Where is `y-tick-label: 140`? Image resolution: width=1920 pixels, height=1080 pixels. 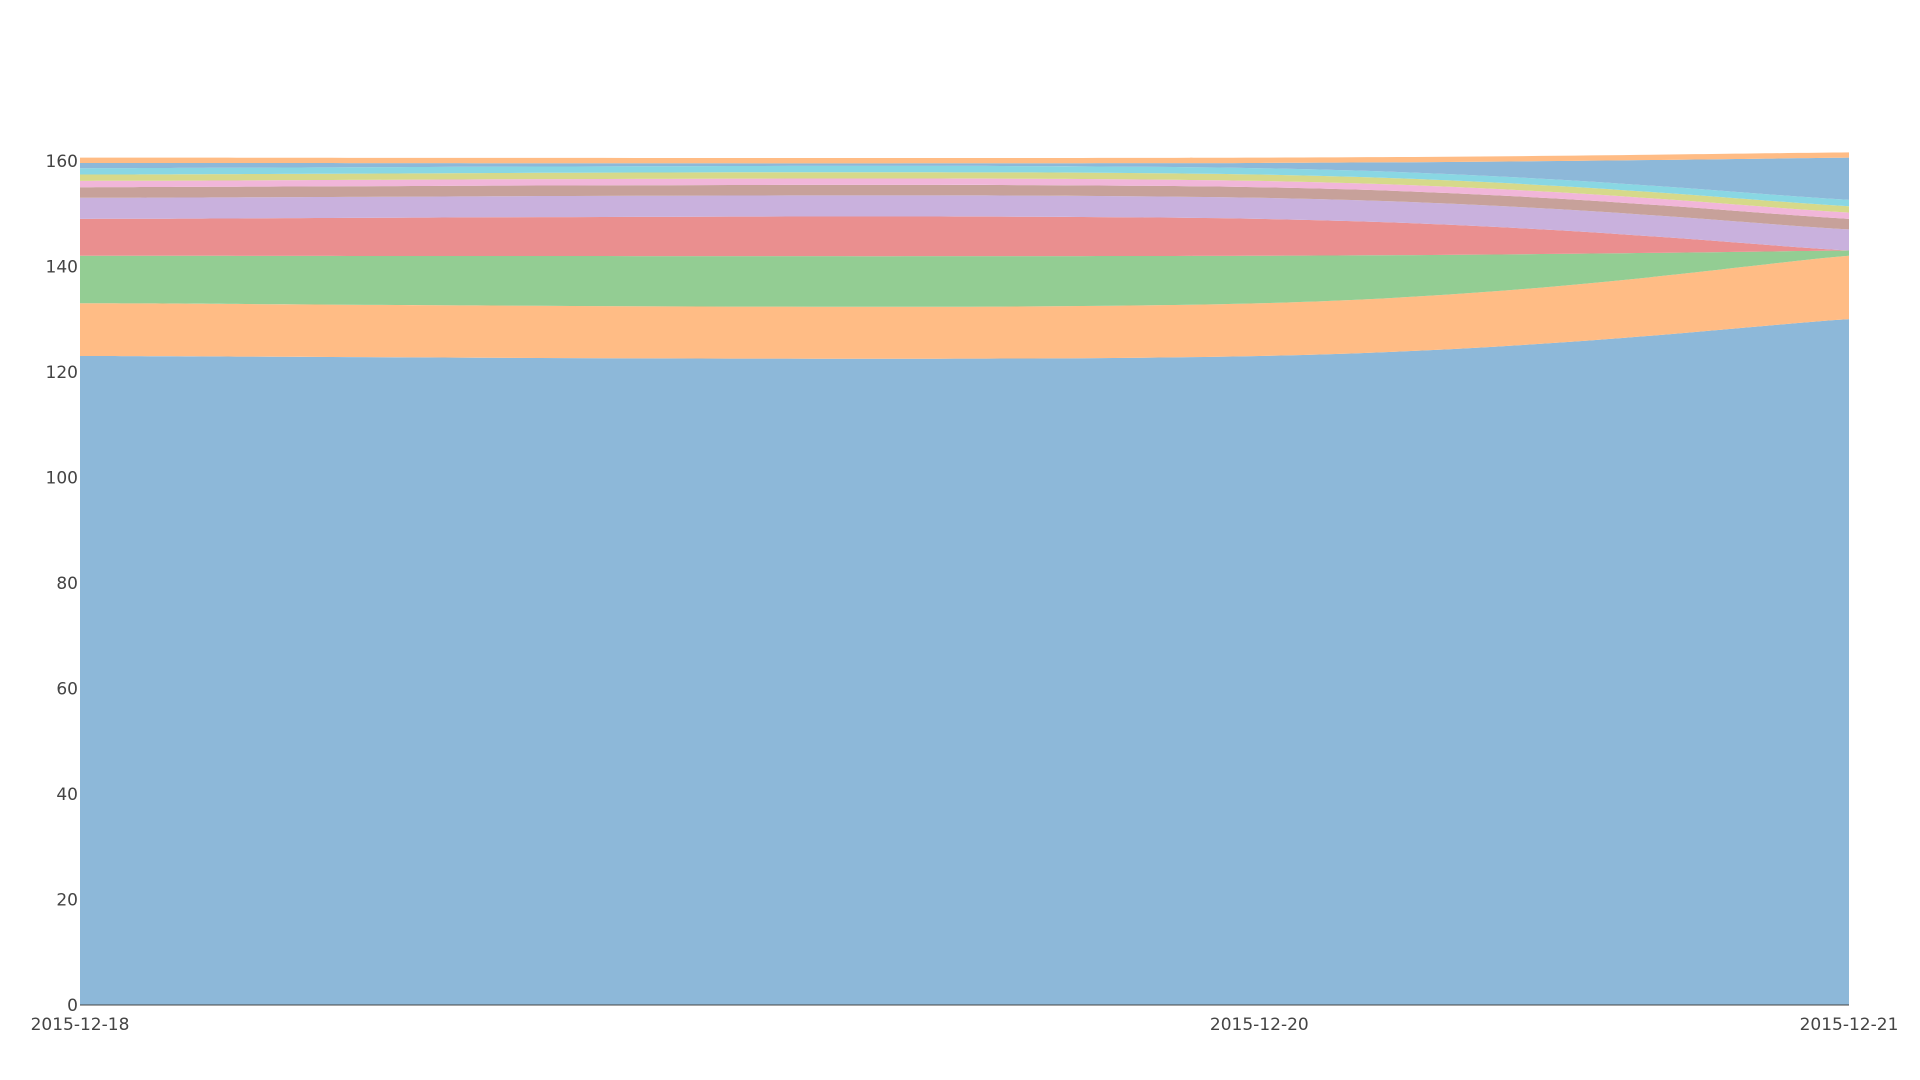 y-tick-label: 140 is located at coordinates (62, 267).